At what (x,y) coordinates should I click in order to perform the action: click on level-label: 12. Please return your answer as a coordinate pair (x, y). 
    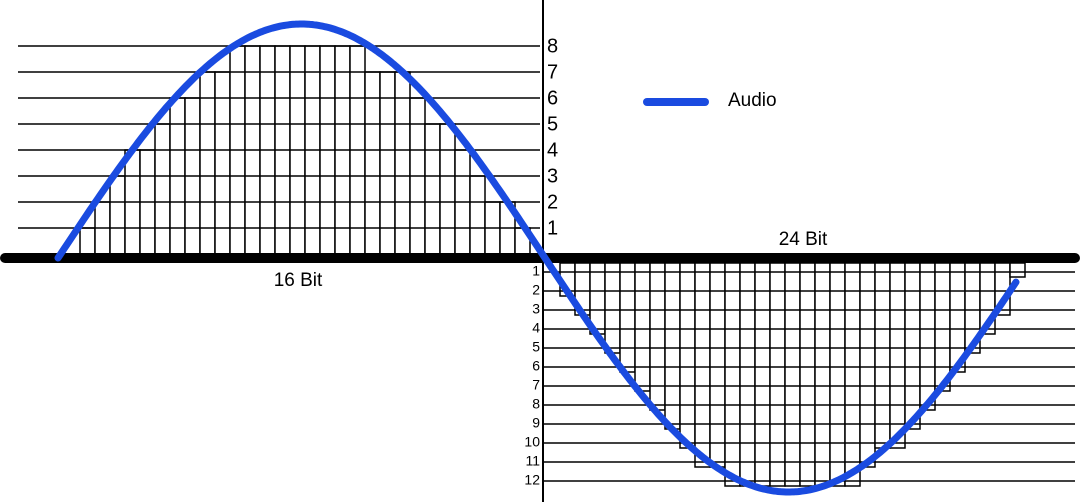
    Looking at the image, I should click on (532, 480).